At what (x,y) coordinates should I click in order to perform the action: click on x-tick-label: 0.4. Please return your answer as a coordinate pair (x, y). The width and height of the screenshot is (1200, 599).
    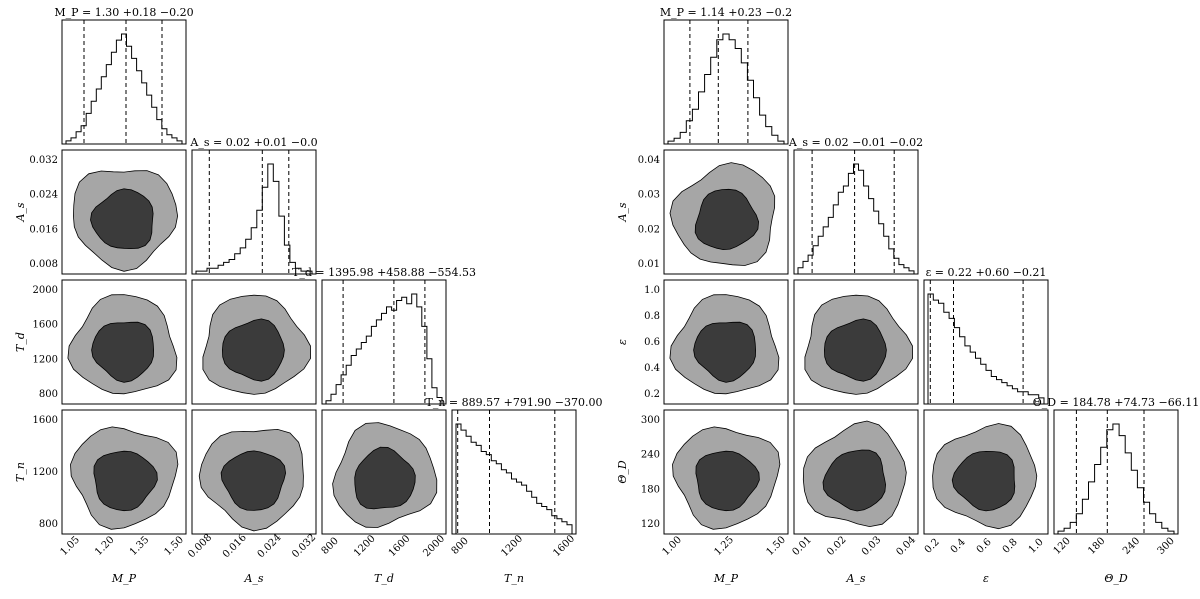
    Looking at the image, I should click on (958, 546).